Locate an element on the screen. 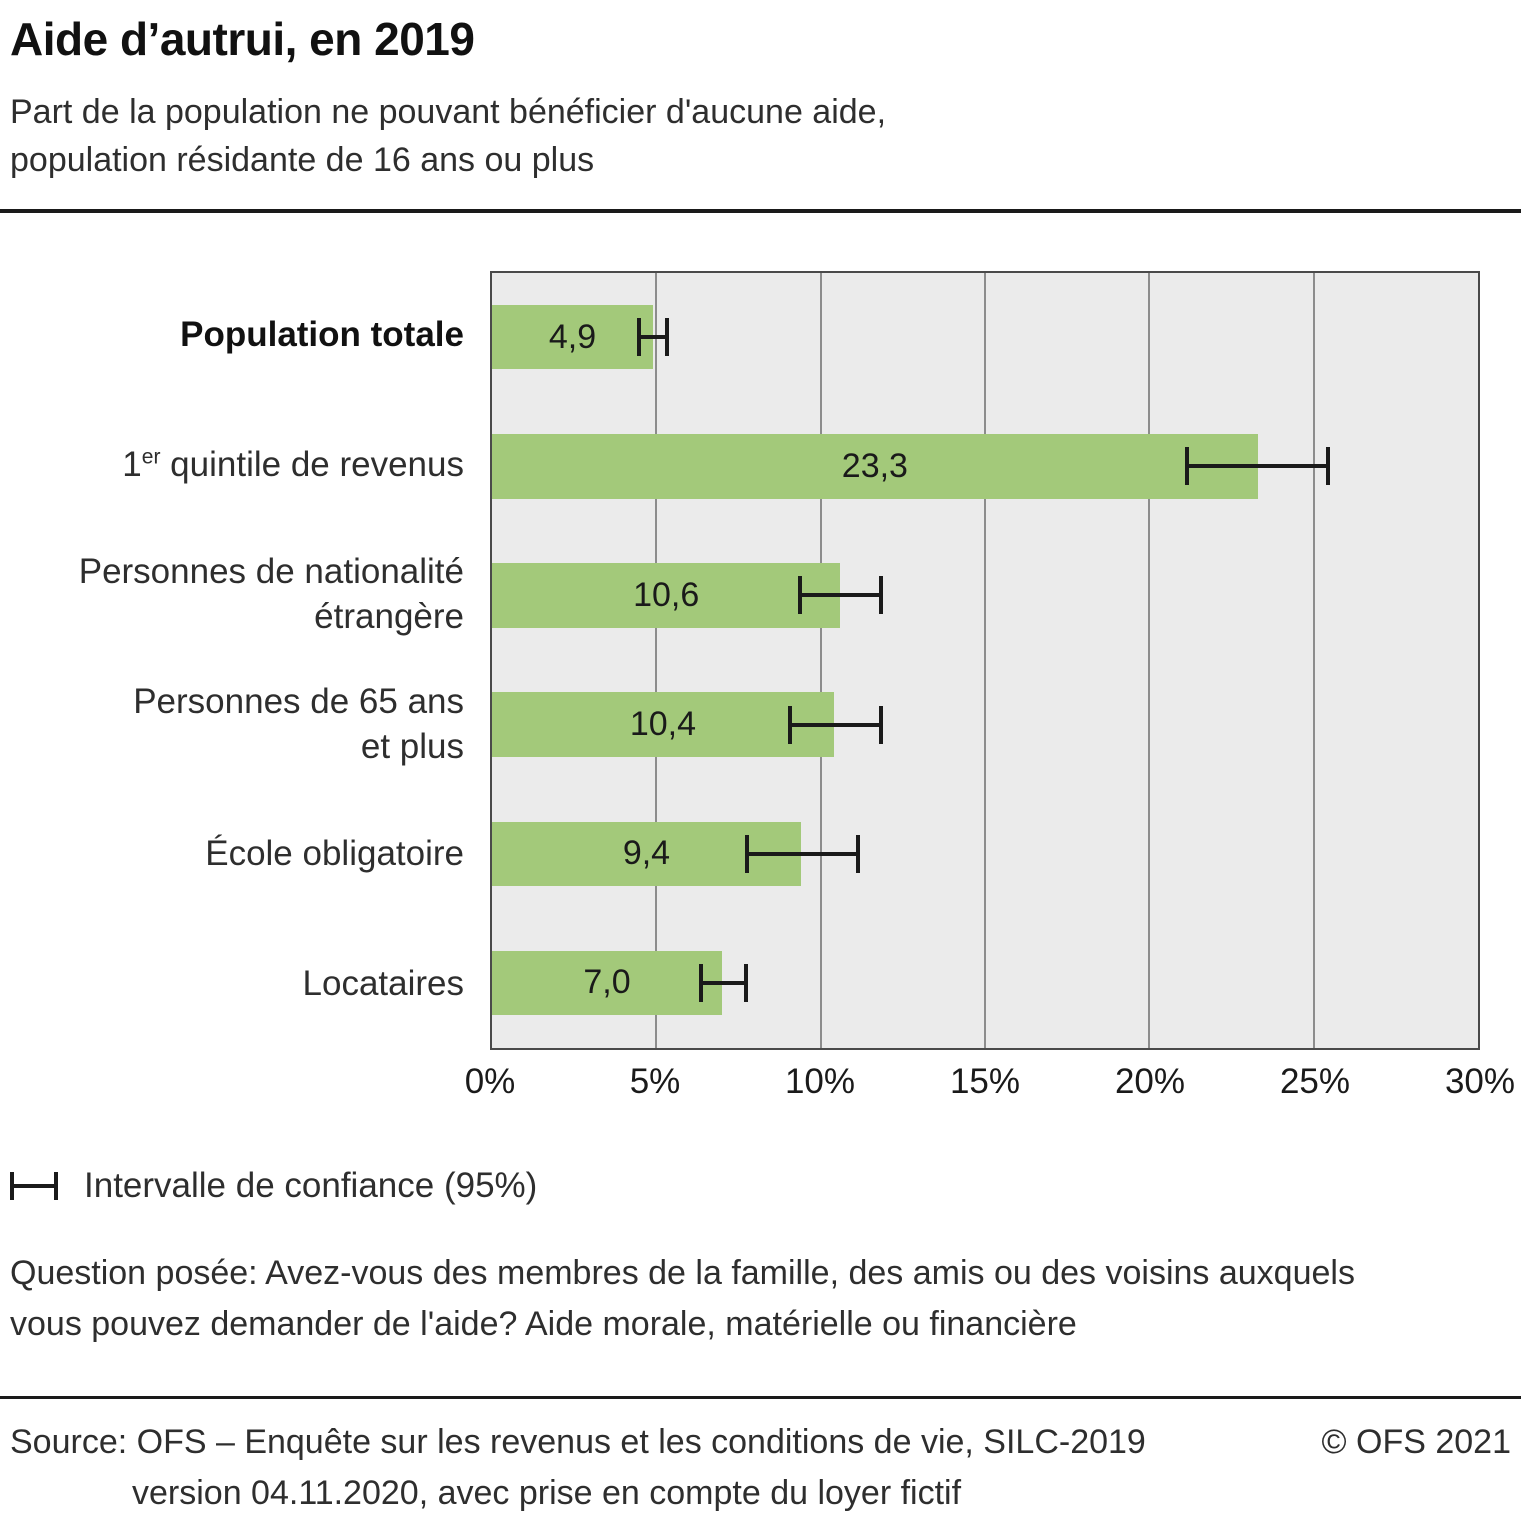 The height and width of the screenshot is (1519, 1521). category-label: Personnes de nationalité étrangère is located at coordinates (245, 595).